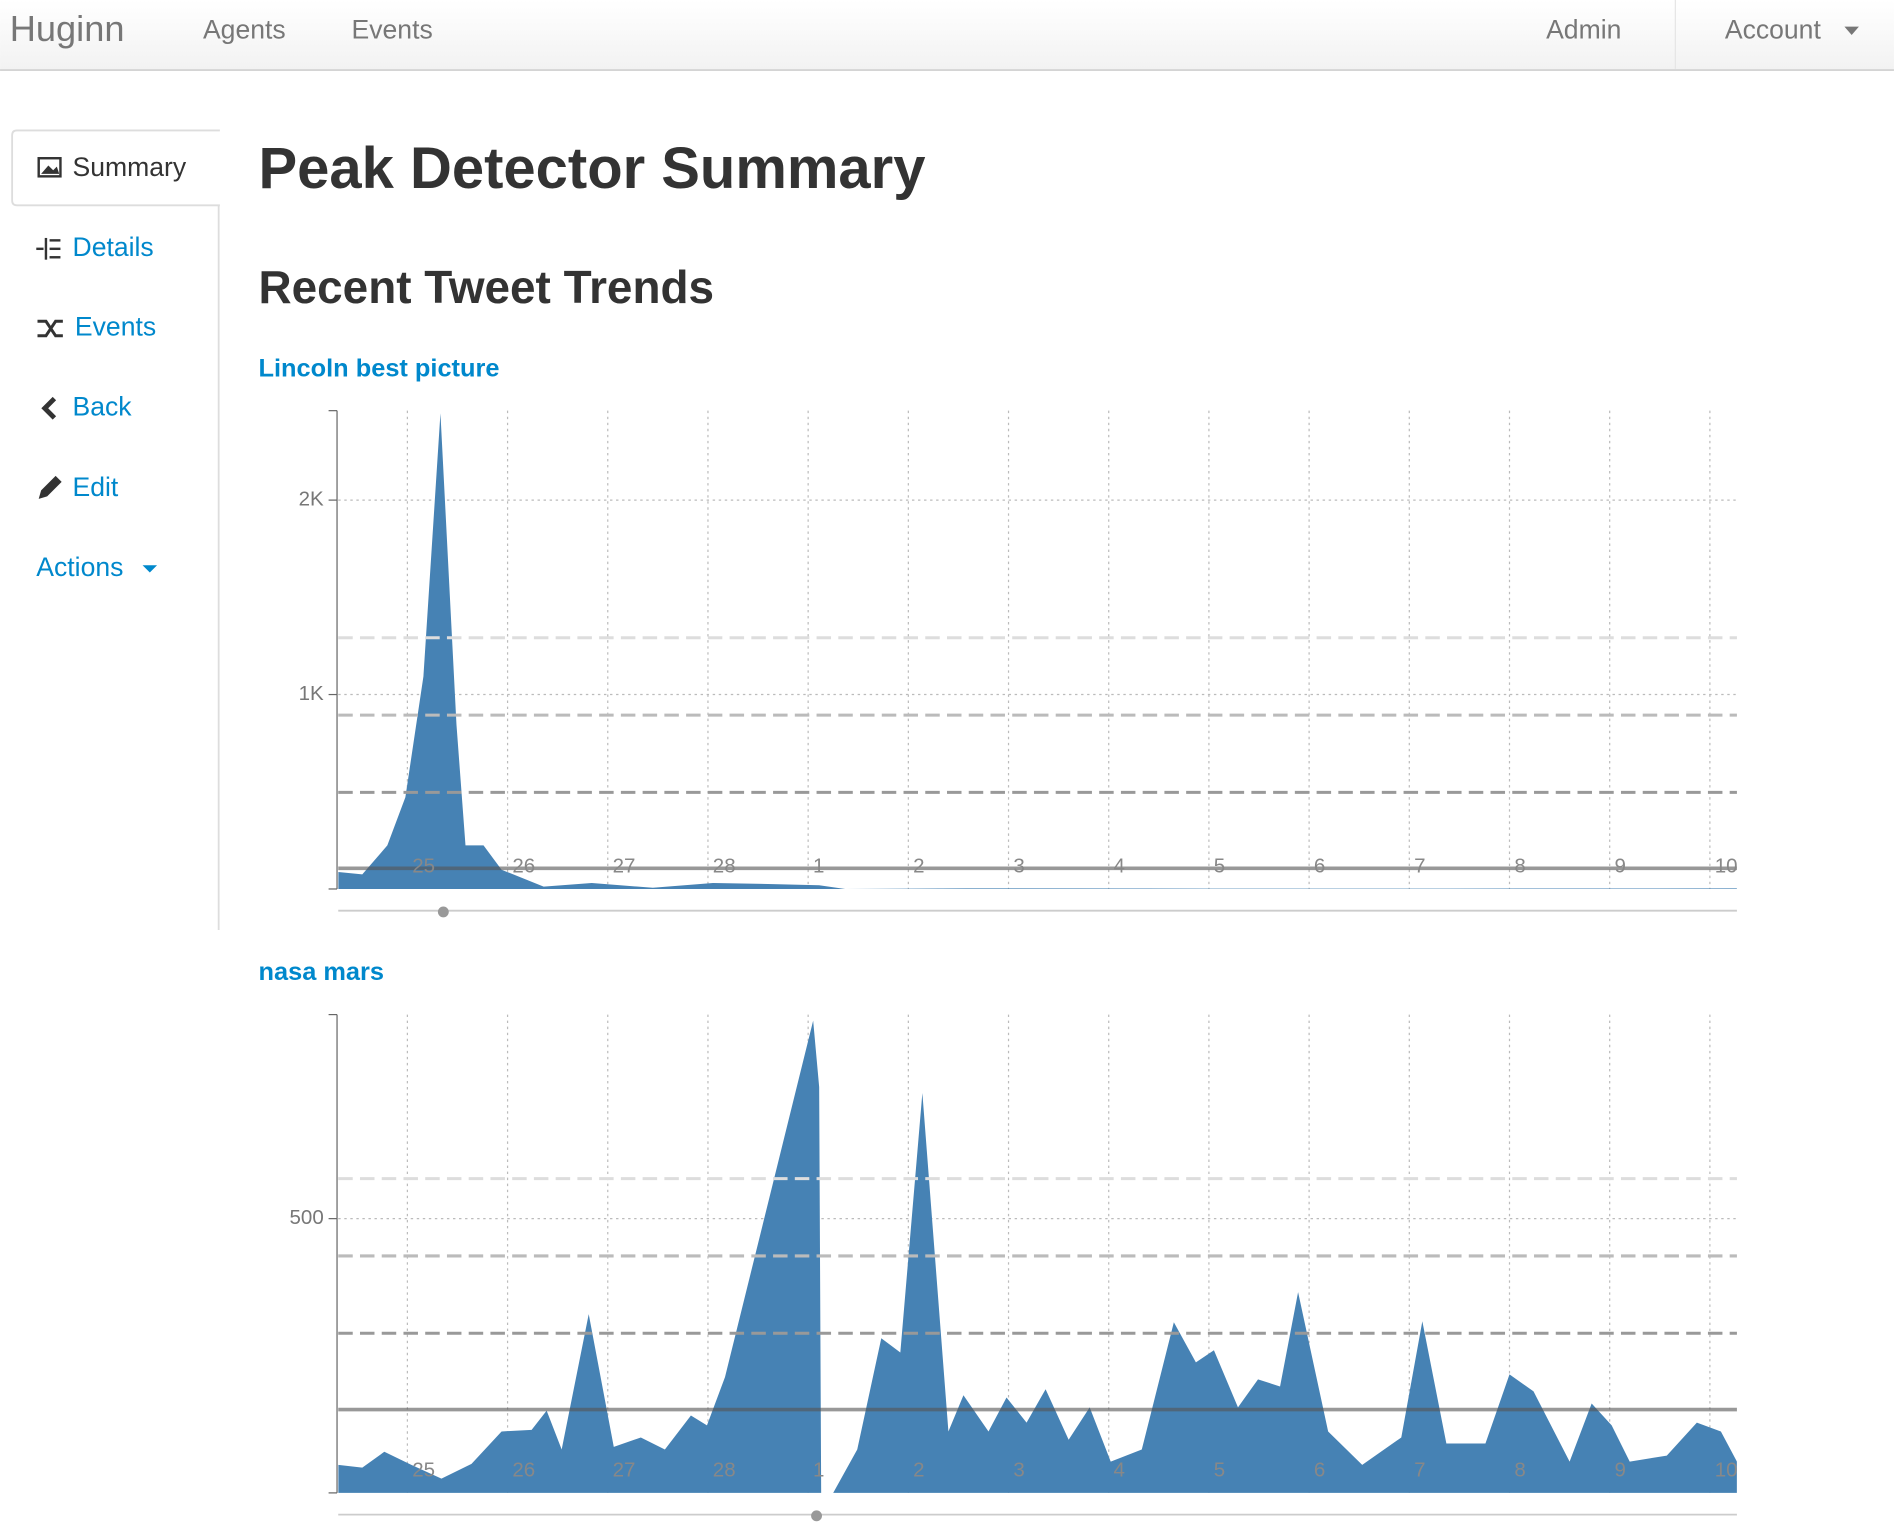 The image size is (1894, 1540). Describe the element at coordinates (392, 29) in the screenshot. I see `nav-link: Events` at that location.